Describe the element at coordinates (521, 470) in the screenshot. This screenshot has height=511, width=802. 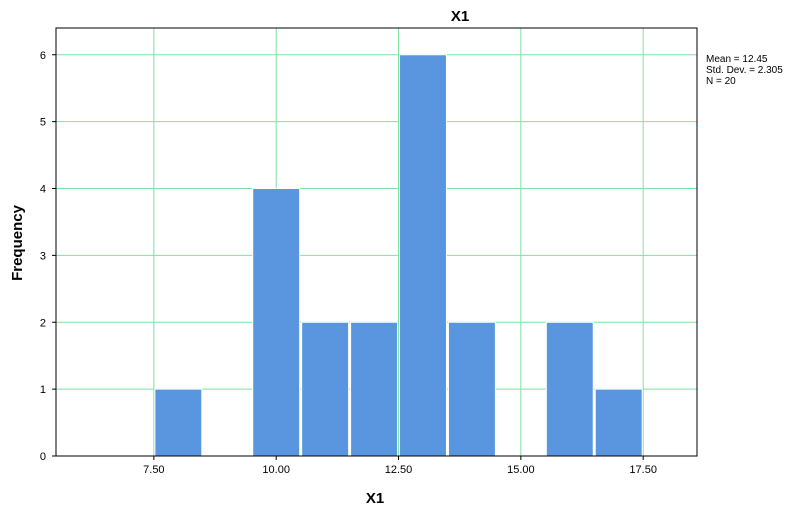
I see `x-tick-label: 15.00` at that location.